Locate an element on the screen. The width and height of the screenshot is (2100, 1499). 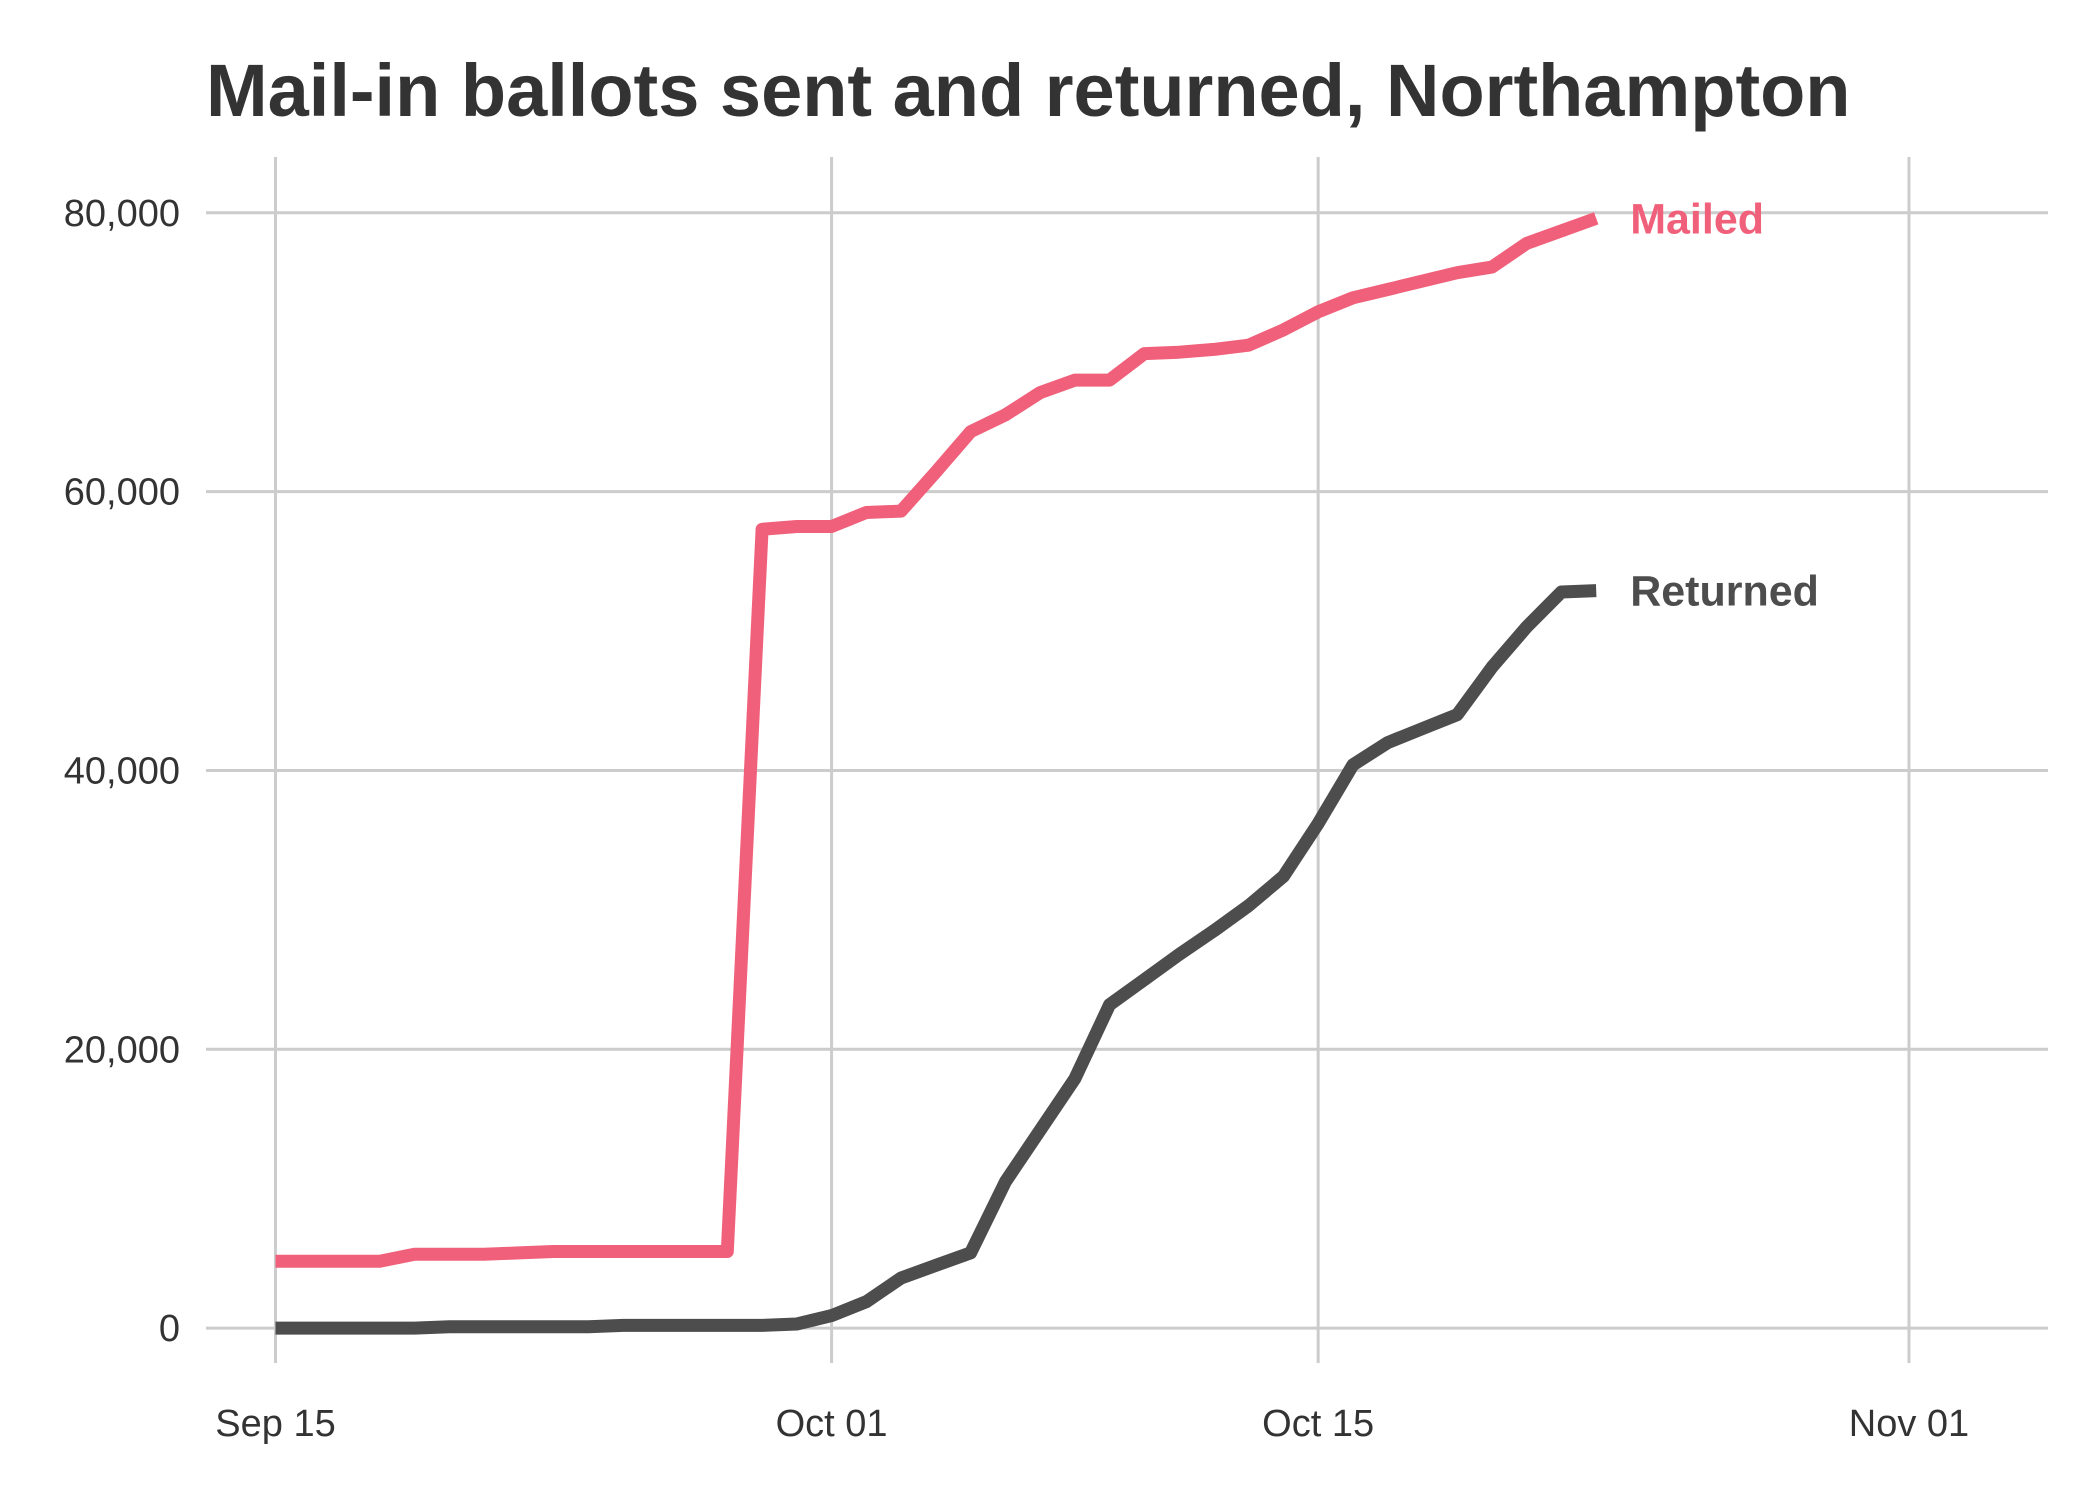
series-labels: Mailed Returned is located at coordinates (1724, 405).